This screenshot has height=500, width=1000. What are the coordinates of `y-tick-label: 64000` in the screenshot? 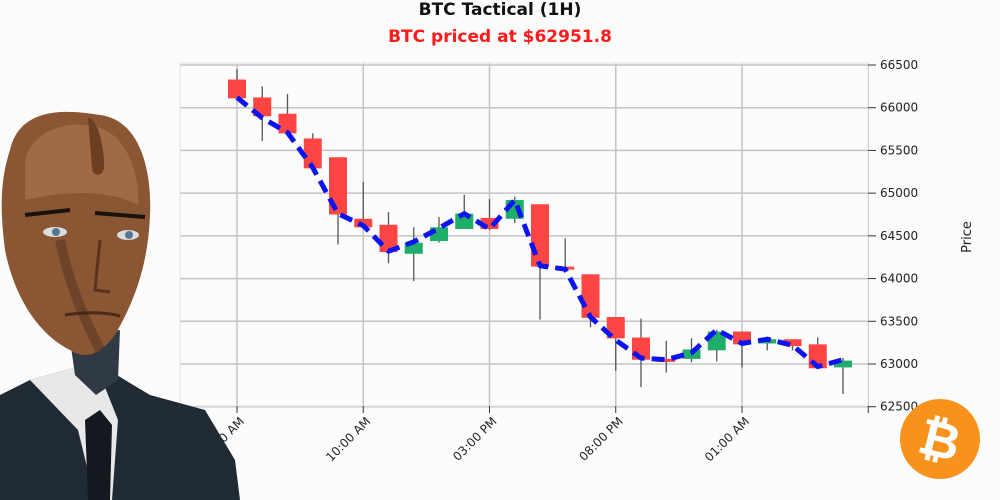 It's located at (899, 279).